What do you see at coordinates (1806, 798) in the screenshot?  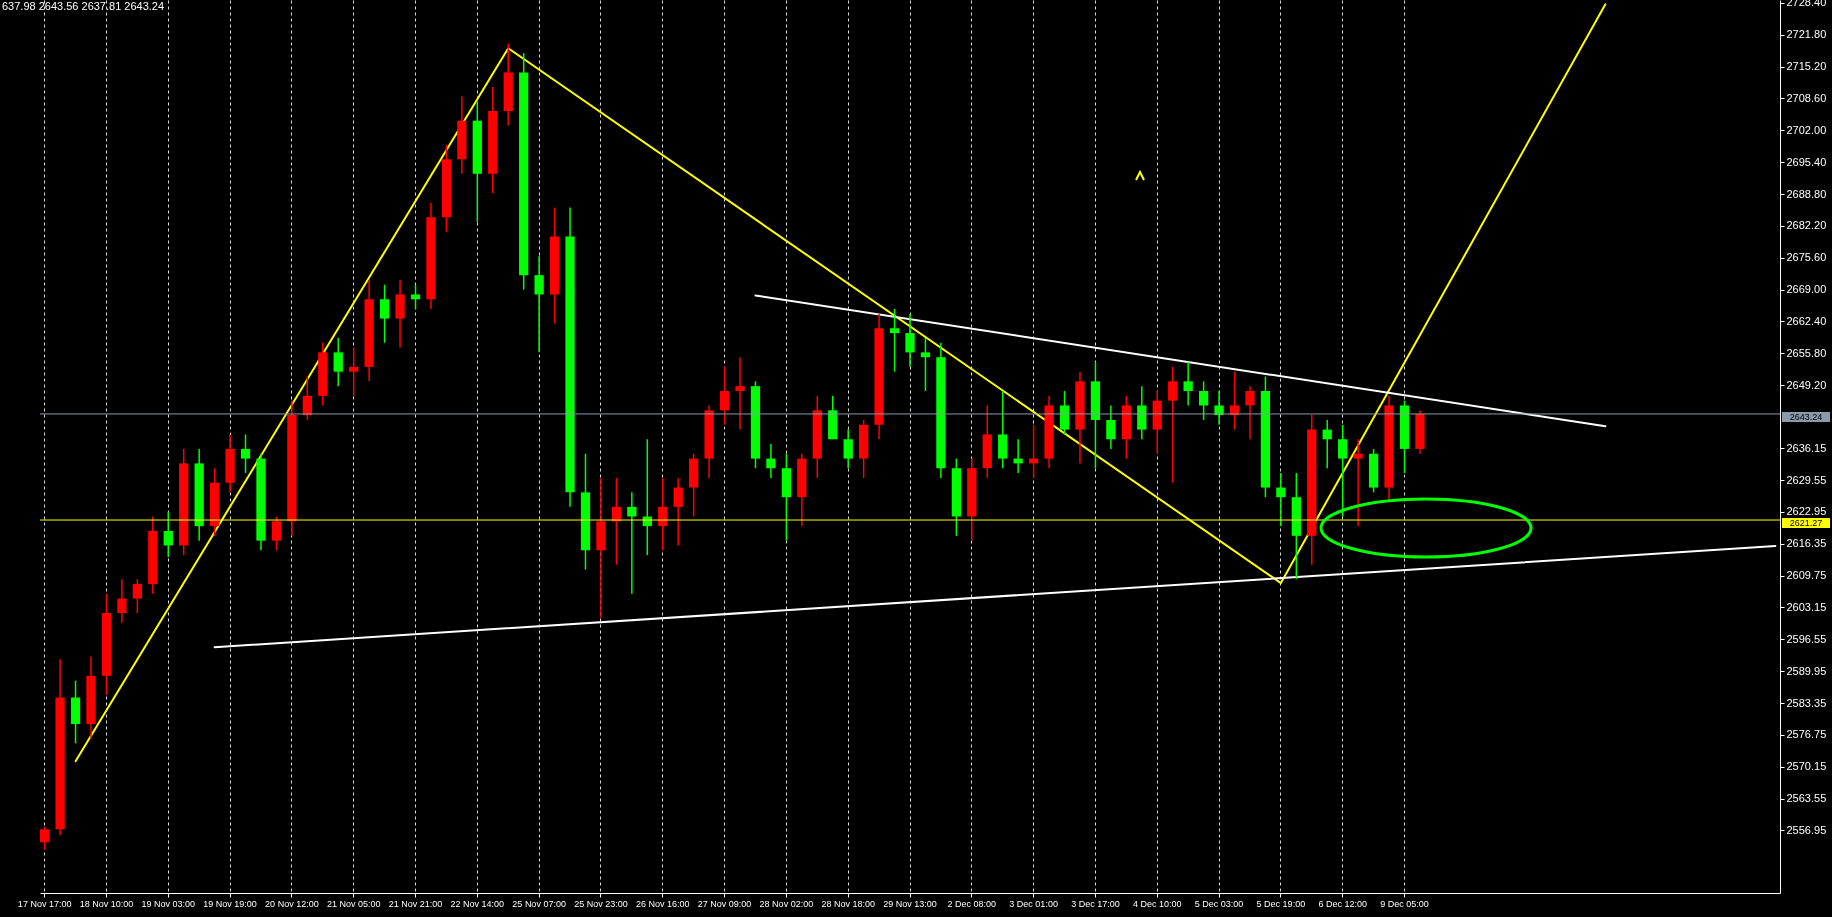 I see `y-tick-label: 2563.55` at bounding box center [1806, 798].